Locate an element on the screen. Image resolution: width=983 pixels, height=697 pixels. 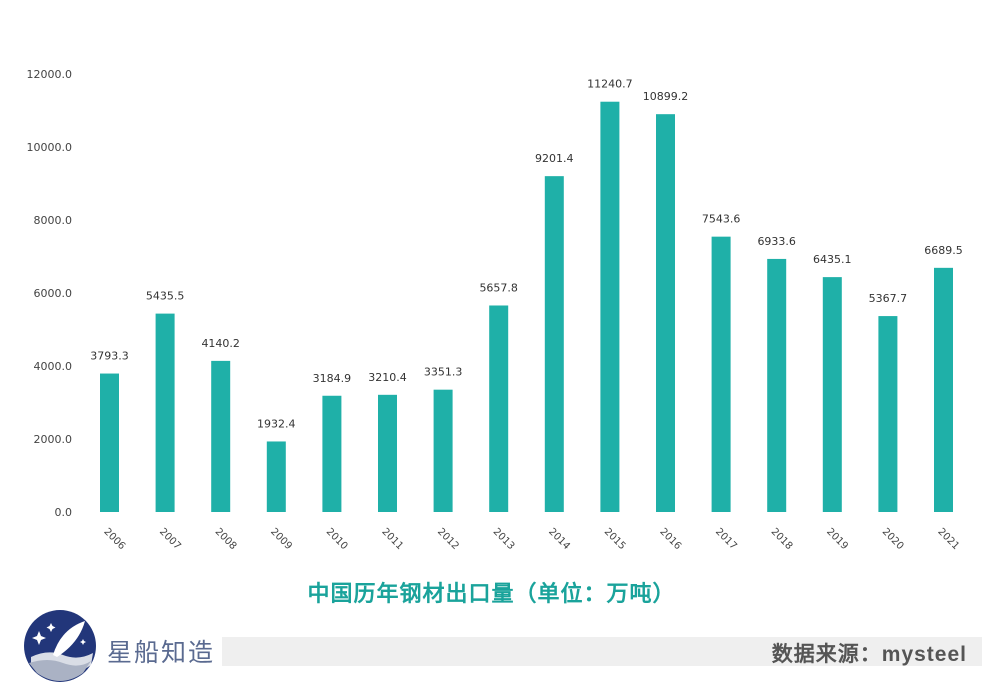
bar-2009 is located at coordinates (276, 476).